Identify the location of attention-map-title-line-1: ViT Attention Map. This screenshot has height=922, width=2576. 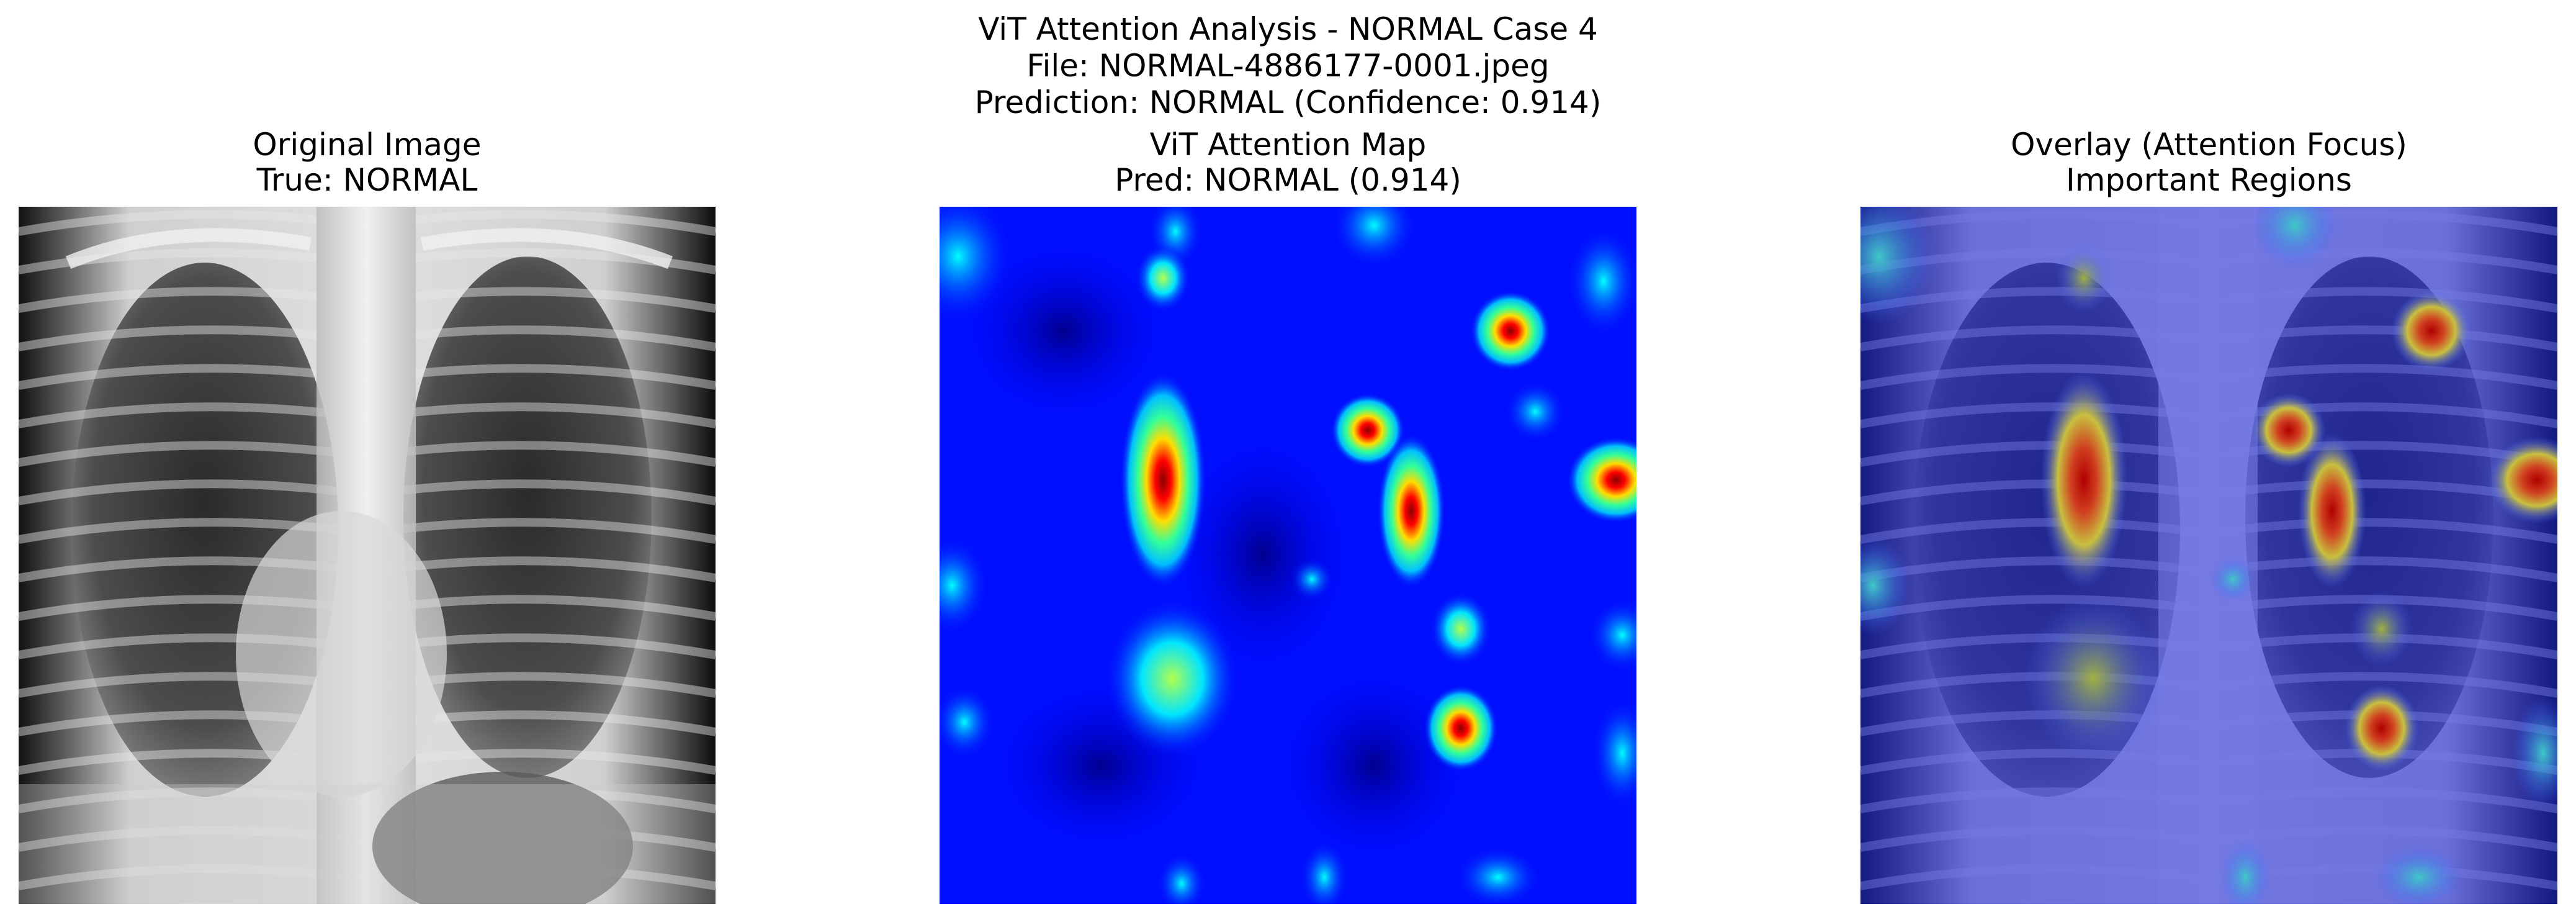
(1288, 145).